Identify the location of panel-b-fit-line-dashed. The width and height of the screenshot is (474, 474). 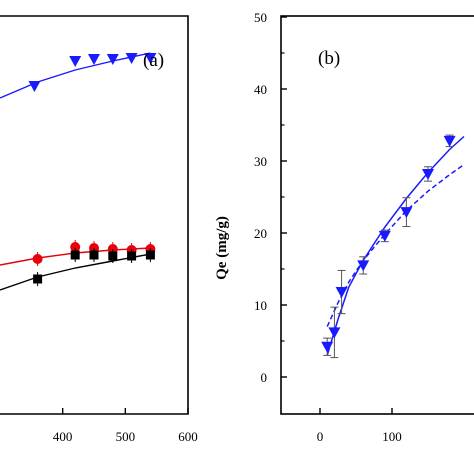
(395, 245).